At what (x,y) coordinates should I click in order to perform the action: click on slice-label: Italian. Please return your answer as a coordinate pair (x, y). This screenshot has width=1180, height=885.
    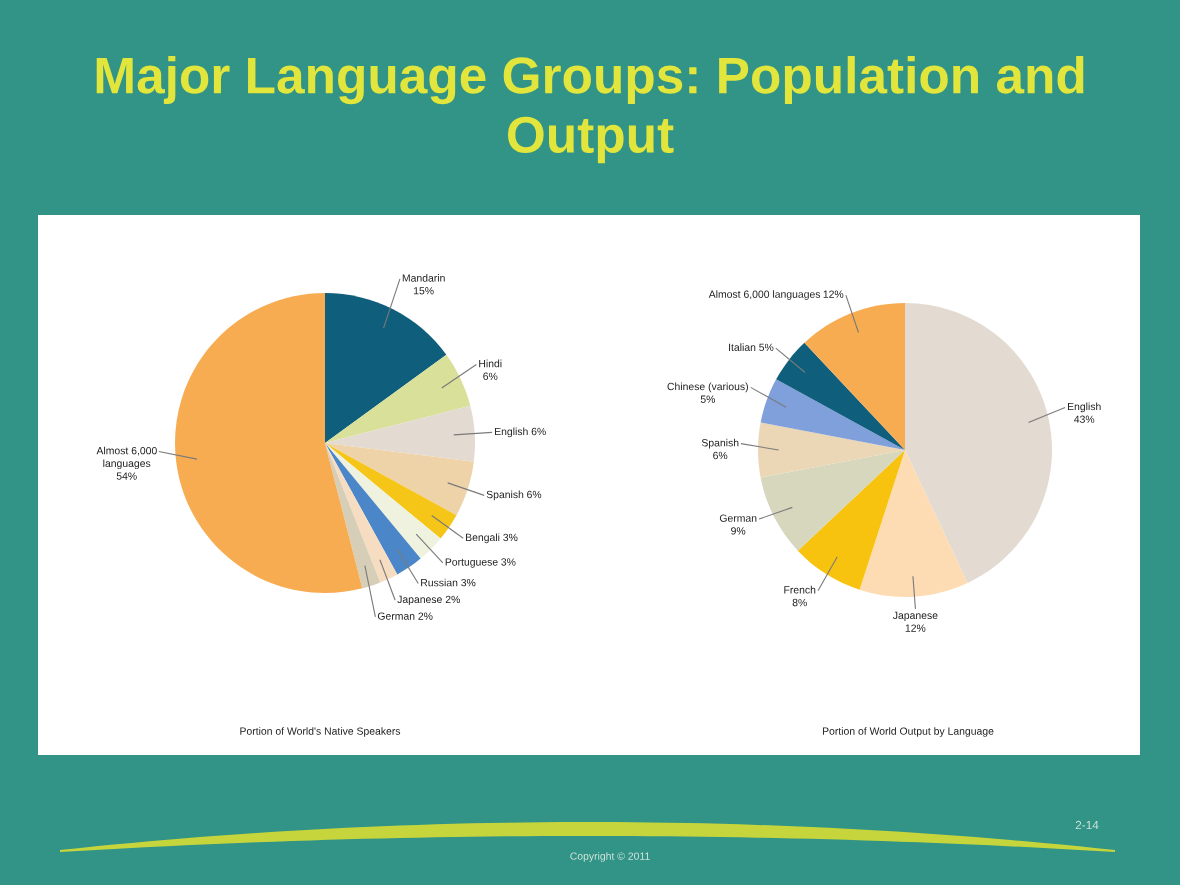
    Looking at the image, I should click on (742, 347).